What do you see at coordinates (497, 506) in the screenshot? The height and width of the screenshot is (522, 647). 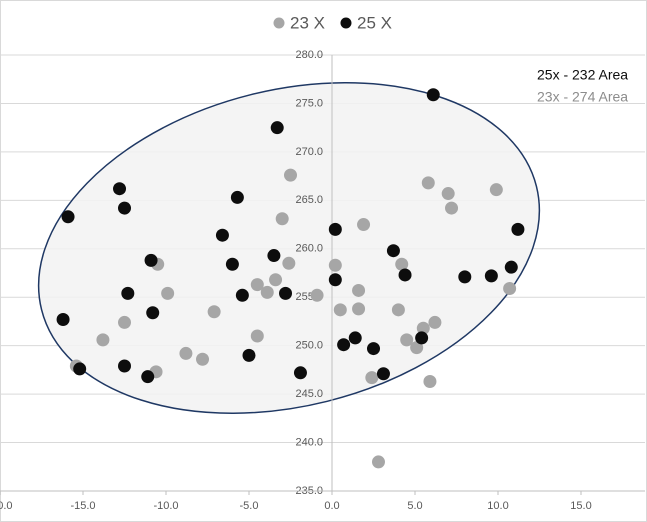 I see `x-tick-label: 10.0` at bounding box center [497, 506].